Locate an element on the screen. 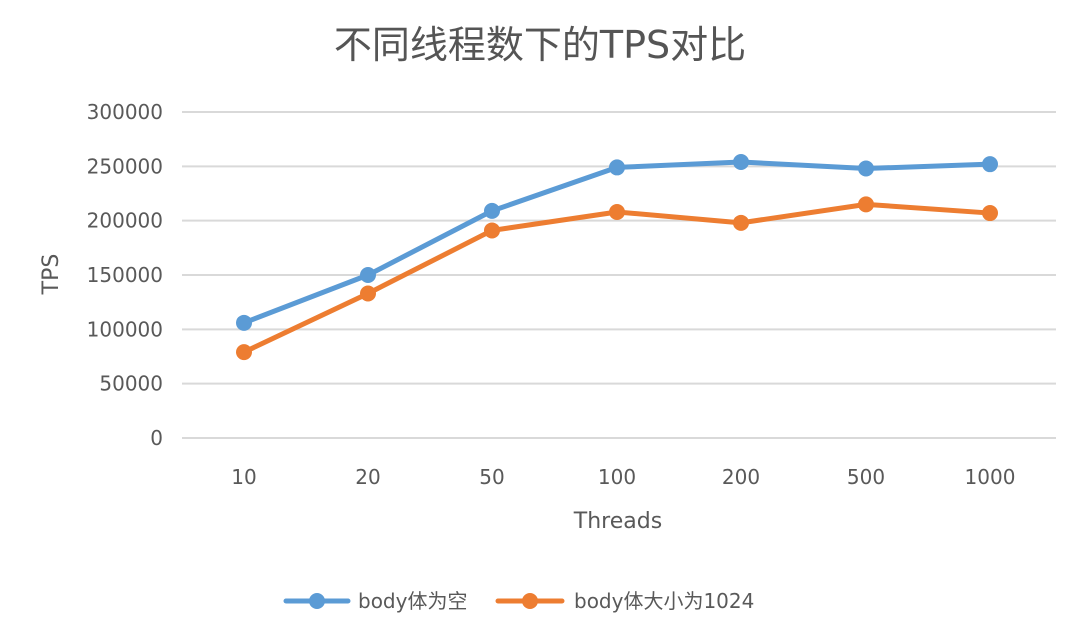 The image size is (1080, 635). legend-item-2: body体大小为1024 is located at coordinates (624, 601).